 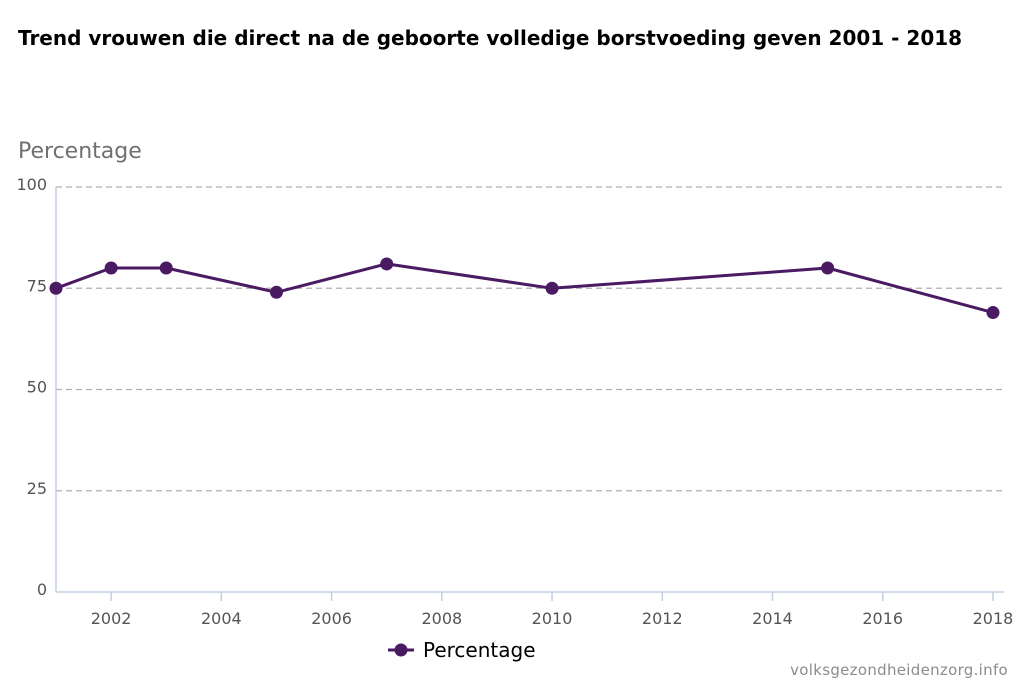 What do you see at coordinates (662, 618) in the screenshot?
I see `x-tick-label-2012: 2012` at bounding box center [662, 618].